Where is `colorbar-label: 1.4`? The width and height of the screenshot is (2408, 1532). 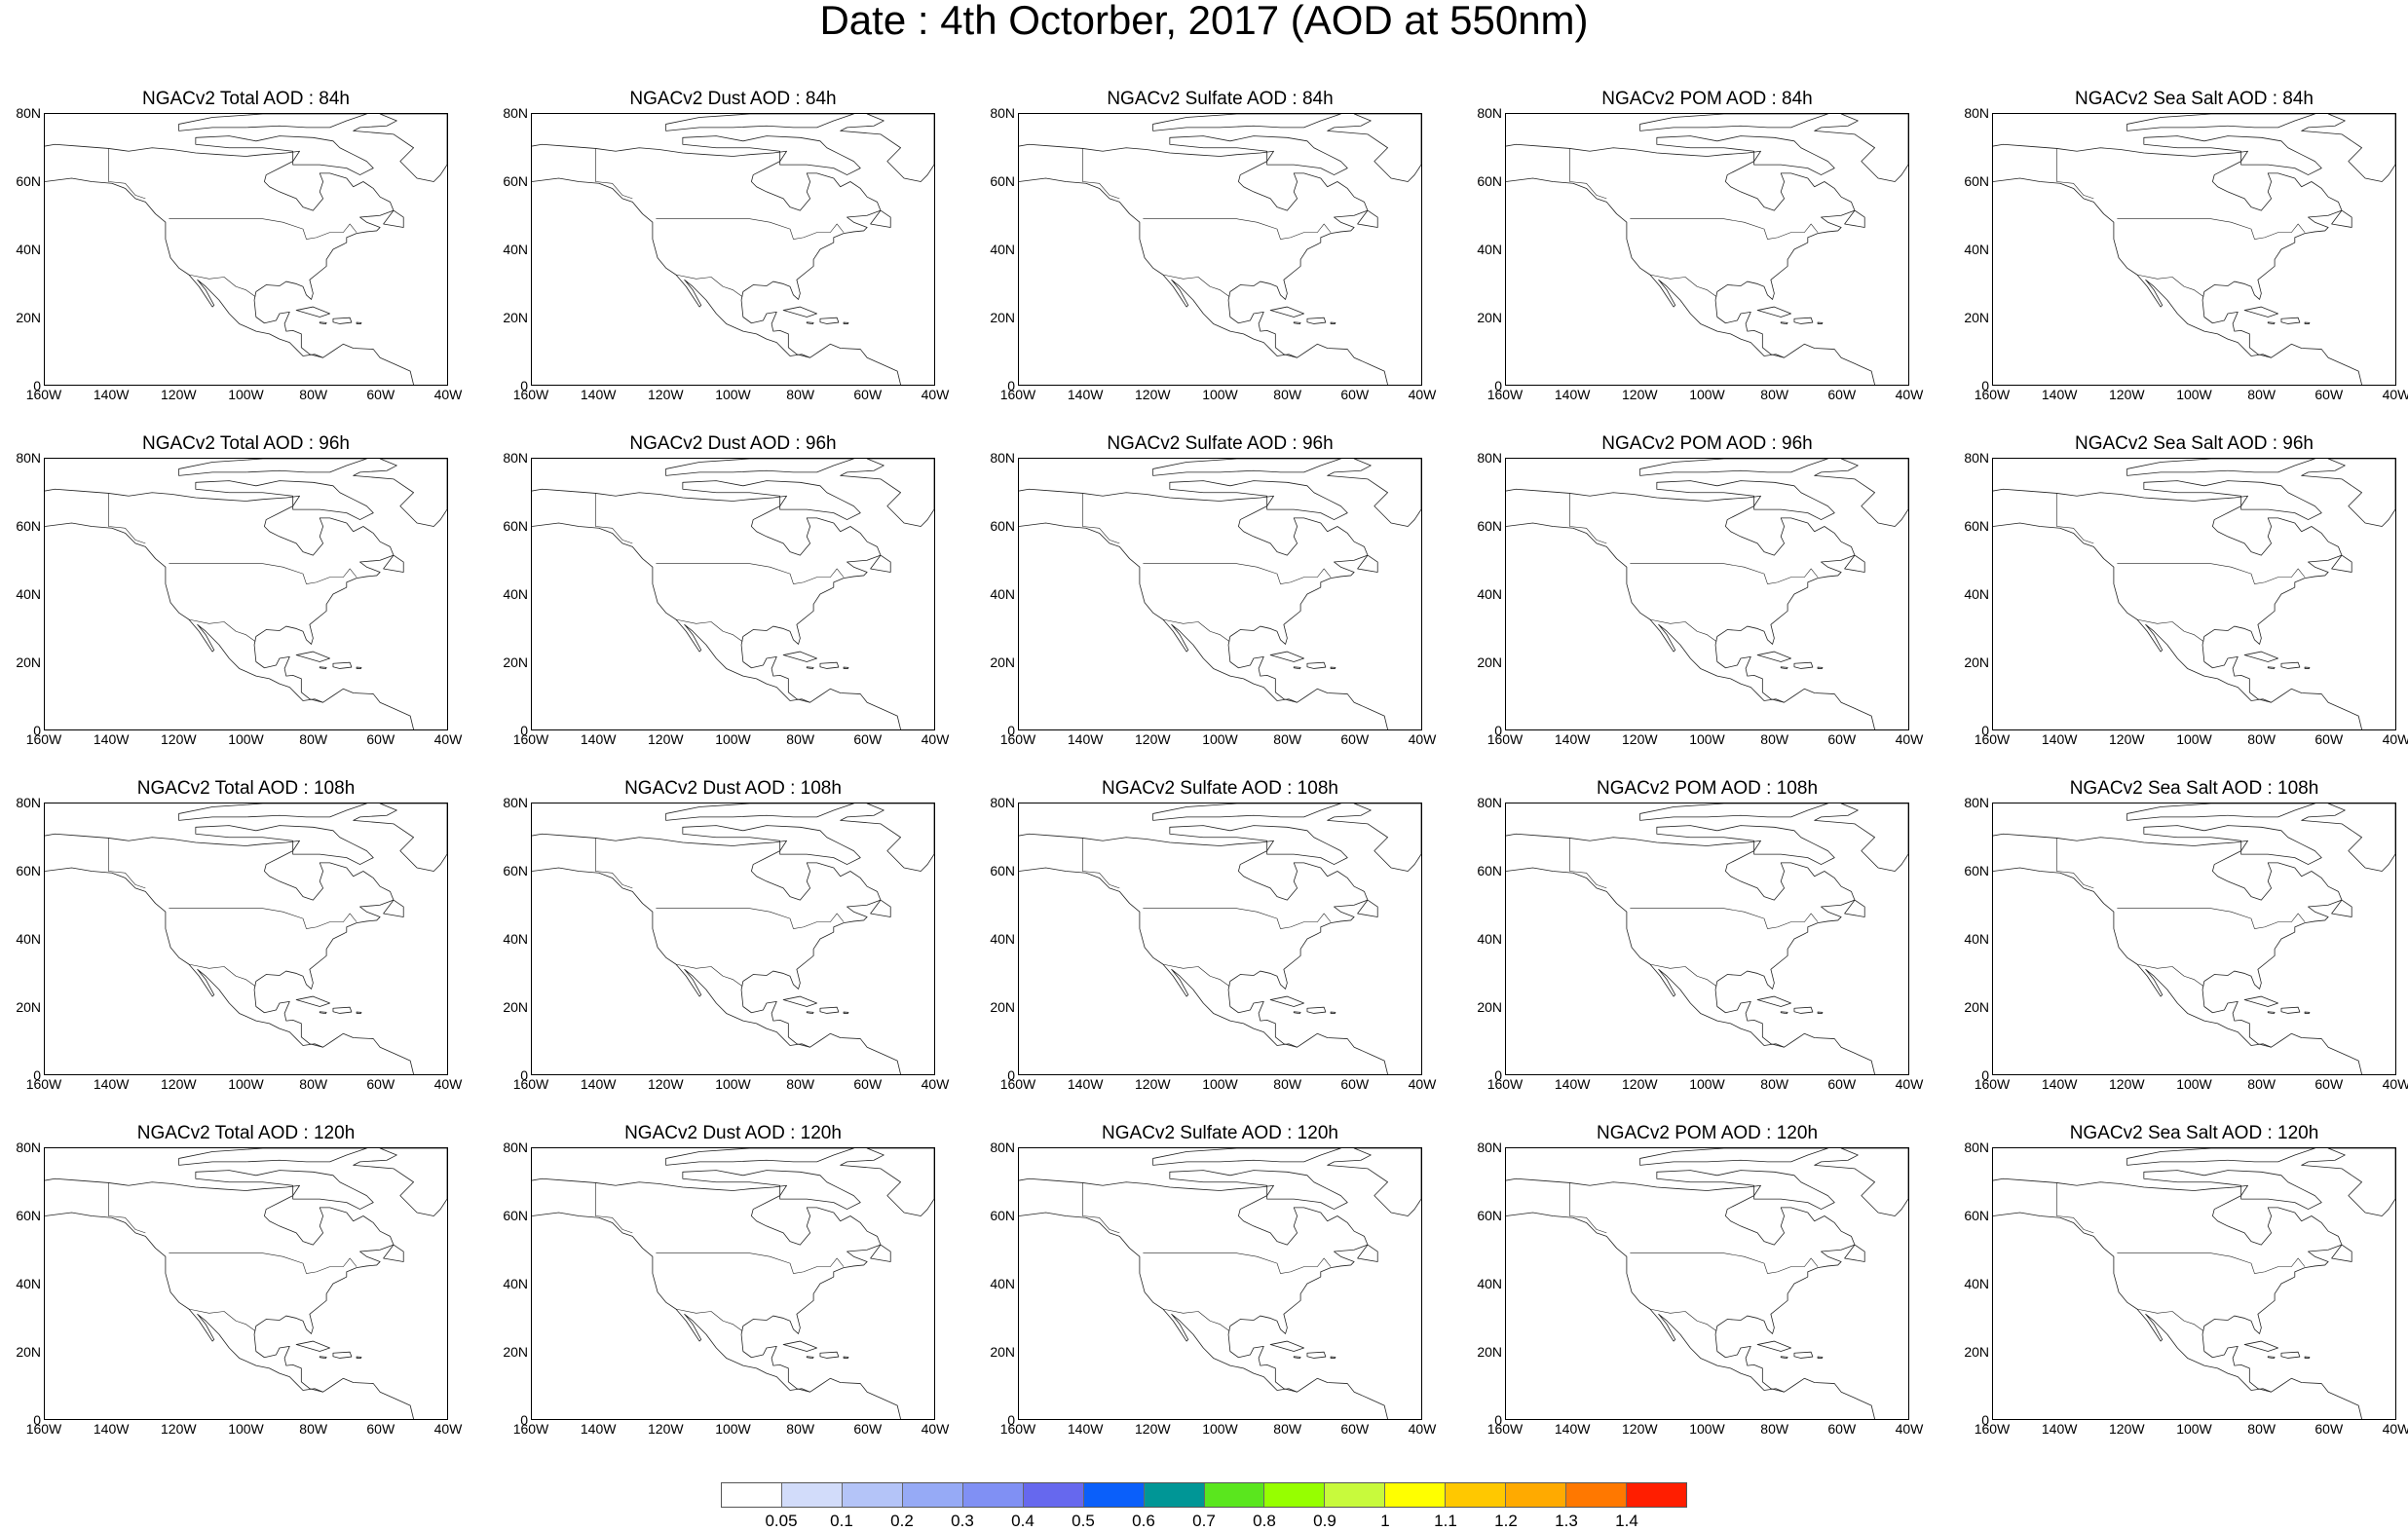
colorbar-label: 1.4 is located at coordinates (1626, 1521).